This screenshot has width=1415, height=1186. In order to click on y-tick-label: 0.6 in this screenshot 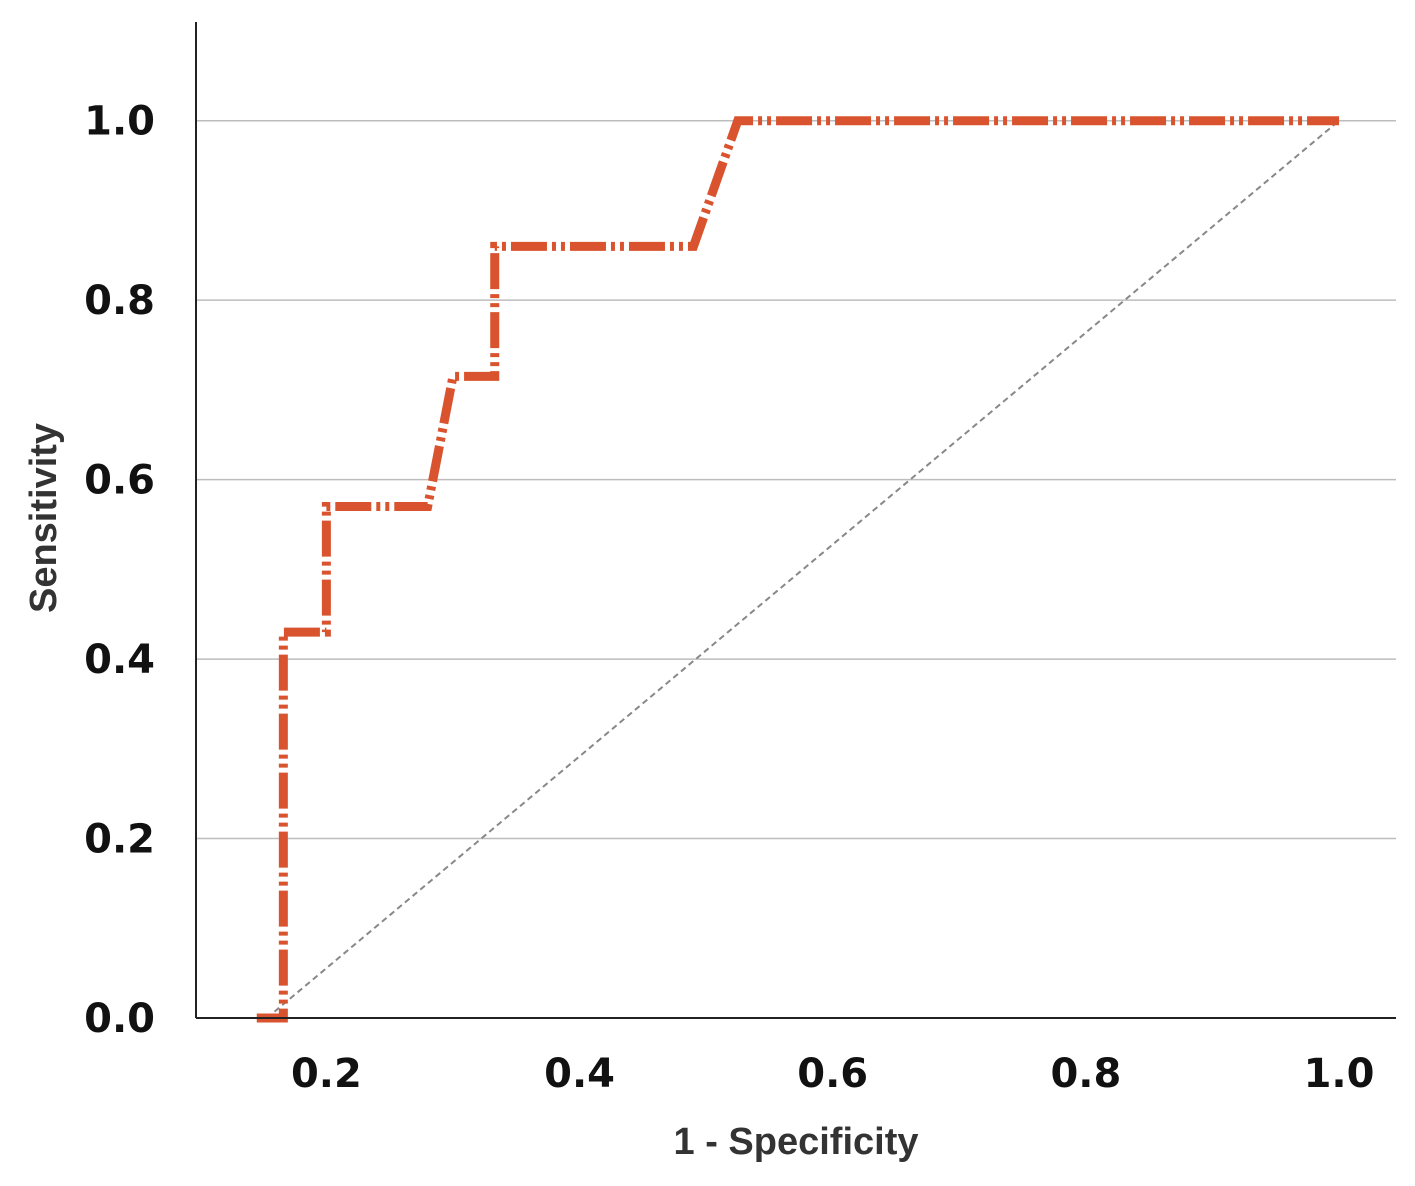, I will do `click(119, 481)`.